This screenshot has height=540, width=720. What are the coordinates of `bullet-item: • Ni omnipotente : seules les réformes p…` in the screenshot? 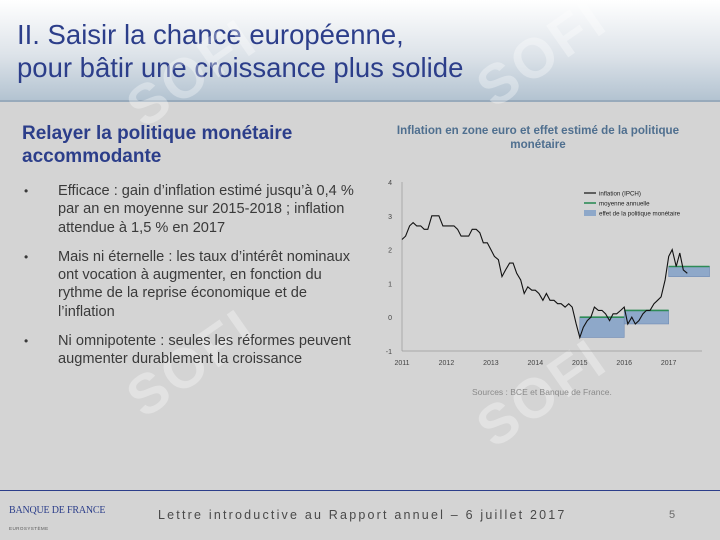 It's located at (192, 350).